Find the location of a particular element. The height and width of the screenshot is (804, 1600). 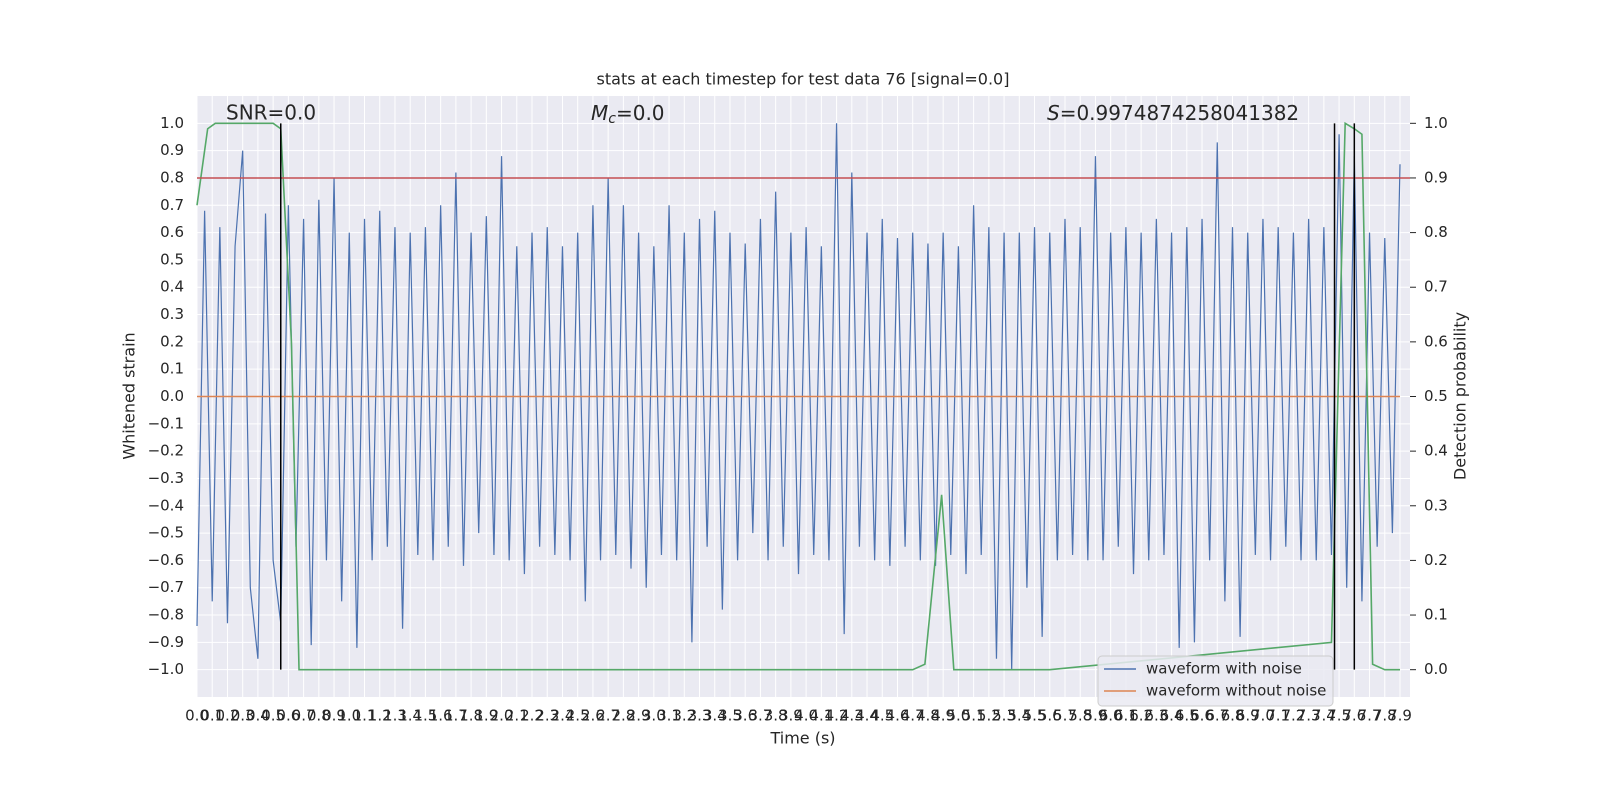

x-tick-label: 4.3 is located at coordinates (852, 716).